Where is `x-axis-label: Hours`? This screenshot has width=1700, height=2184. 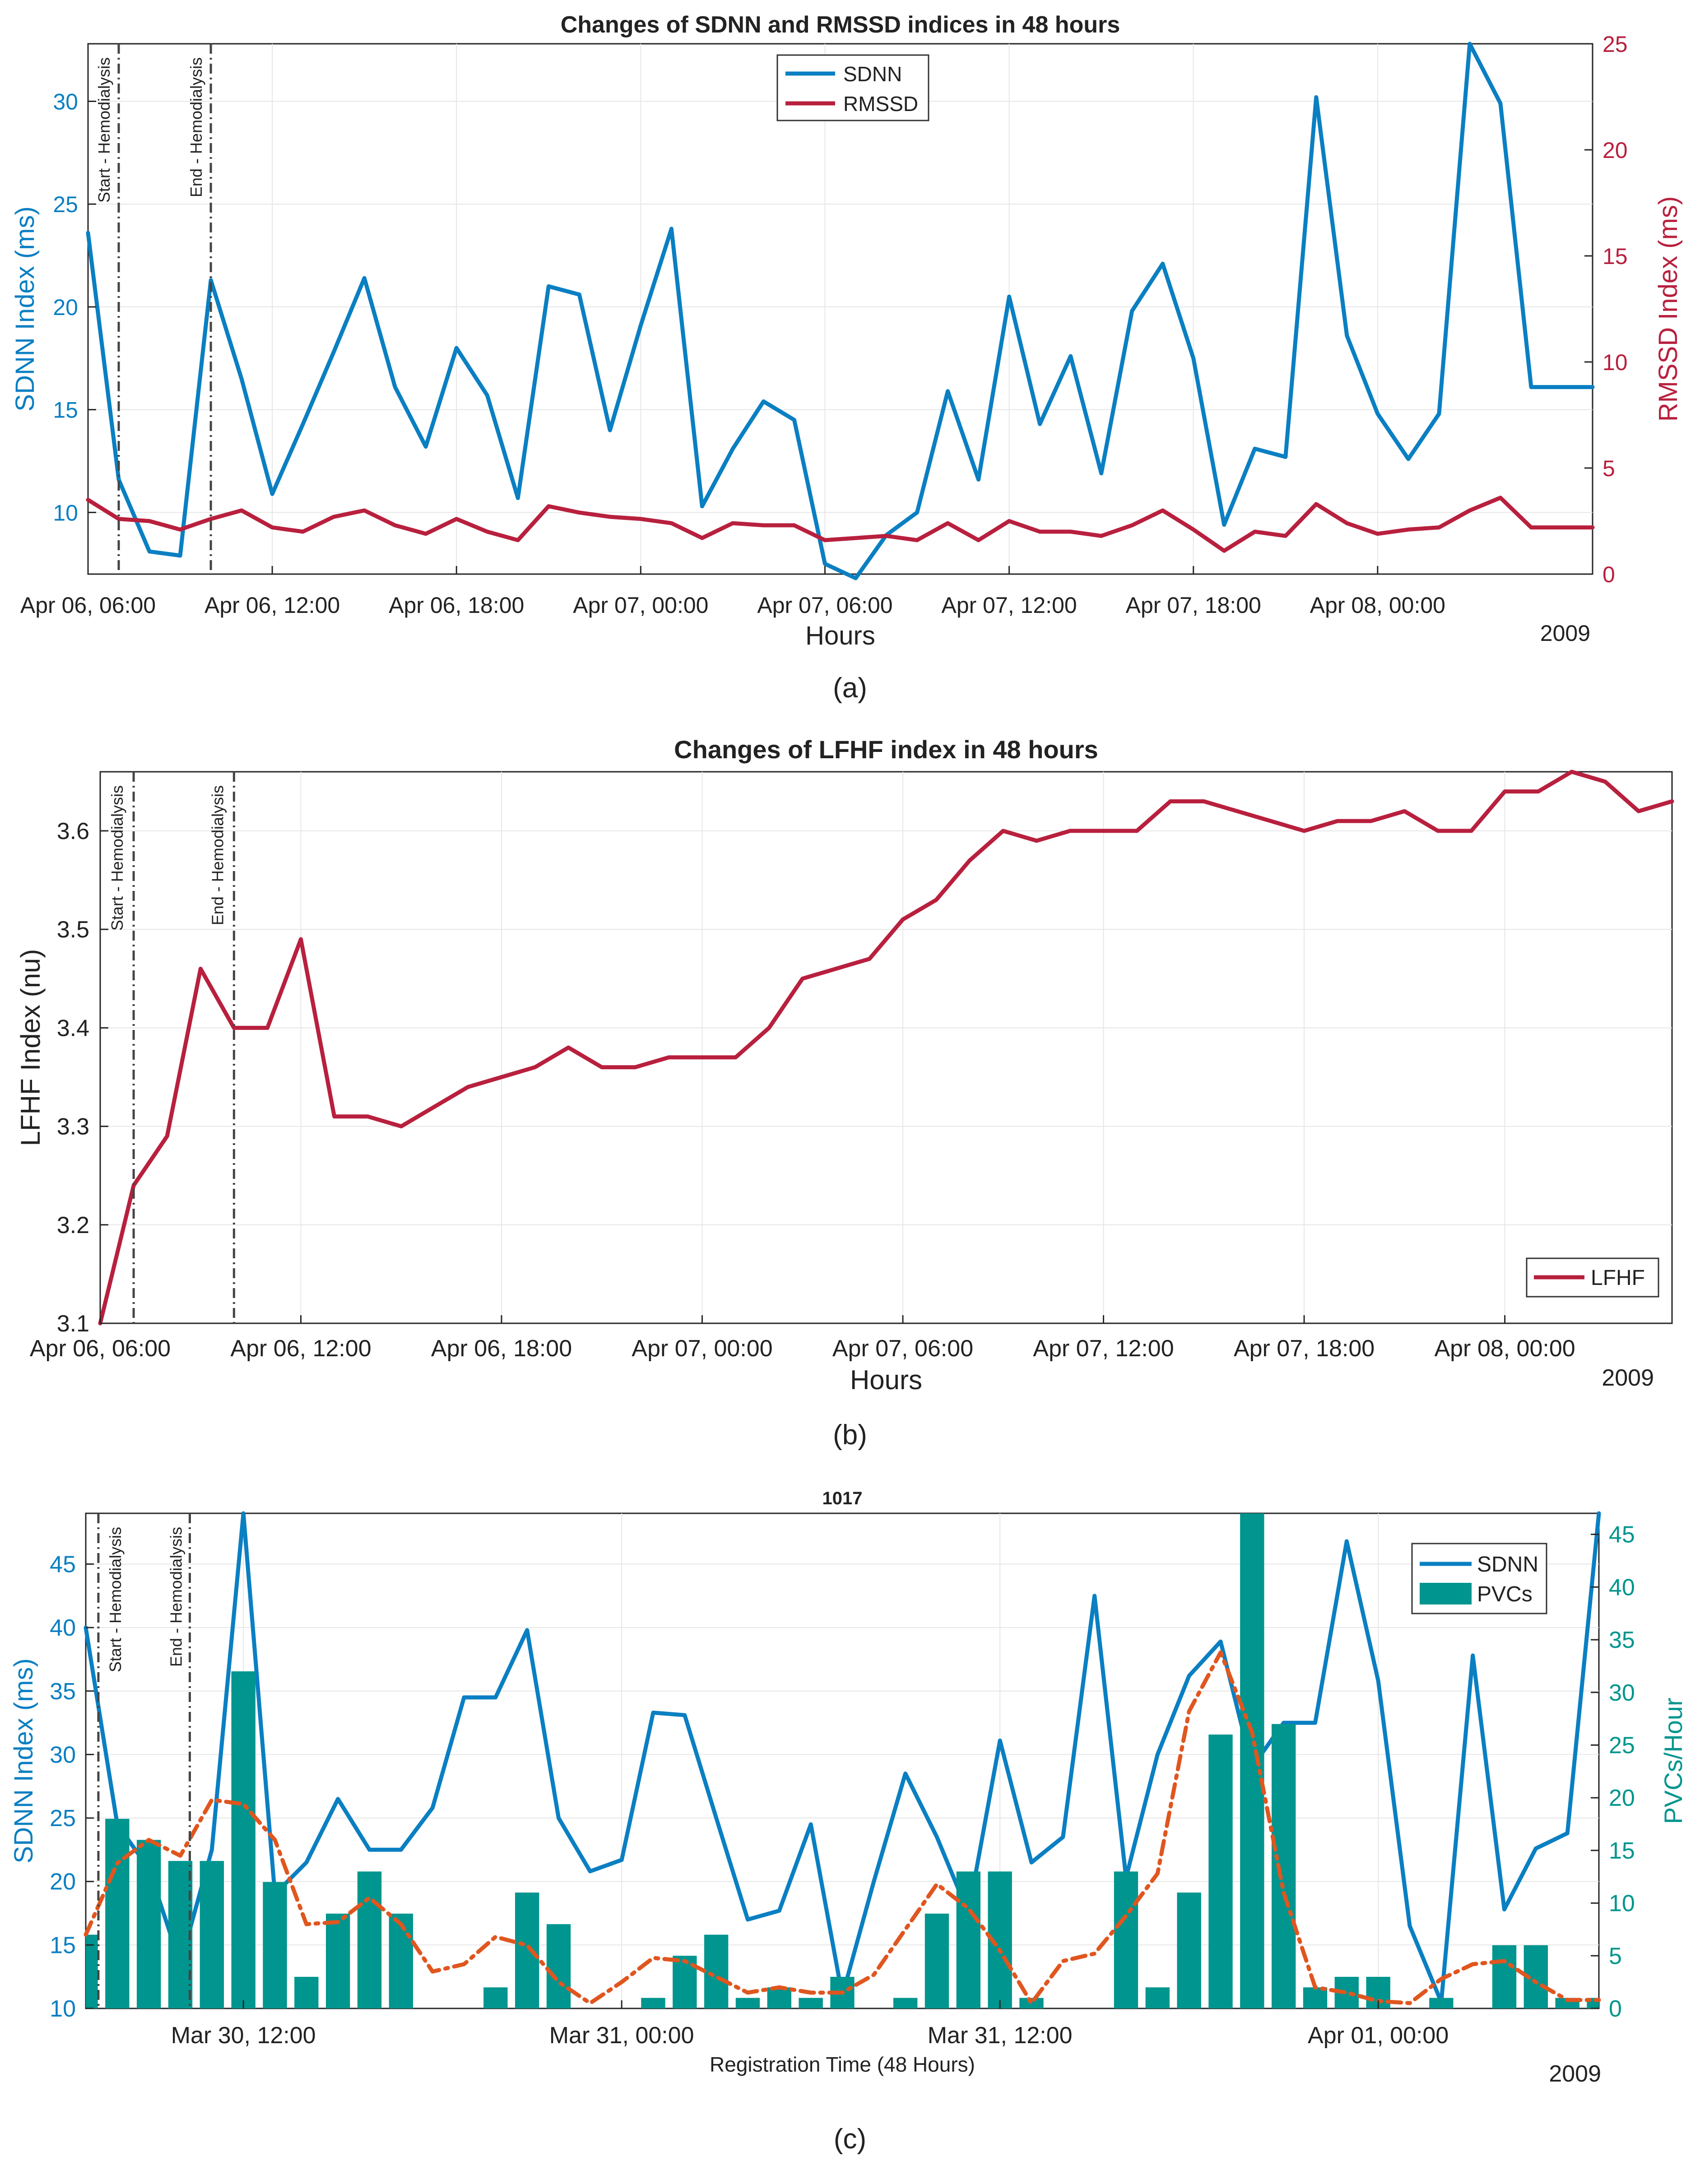 x-axis-label: Hours is located at coordinates (840, 636).